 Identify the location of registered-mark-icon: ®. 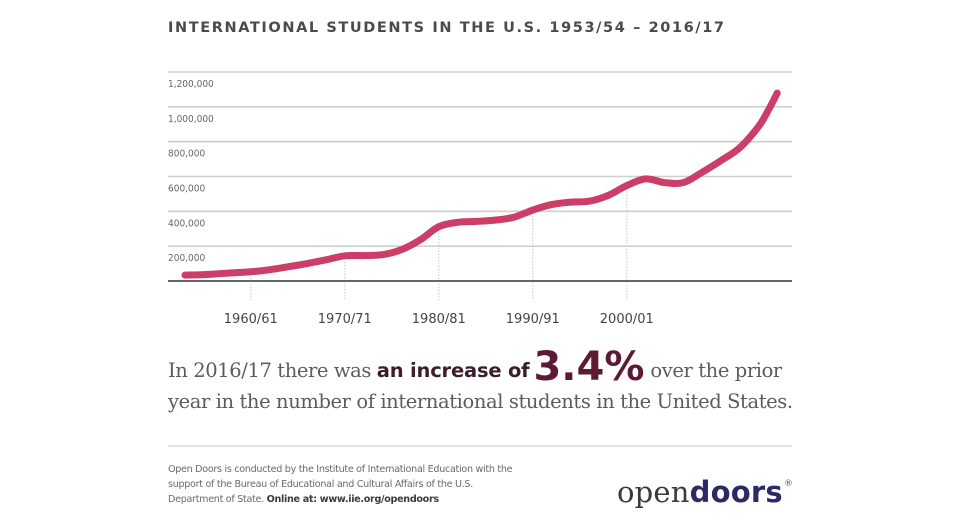
(788, 484).